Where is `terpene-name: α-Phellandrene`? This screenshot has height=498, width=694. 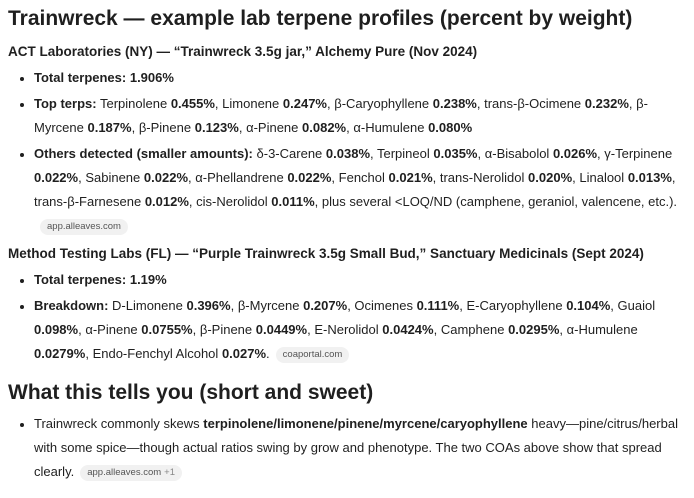
terpene-name: α-Phellandrene is located at coordinates (239, 177).